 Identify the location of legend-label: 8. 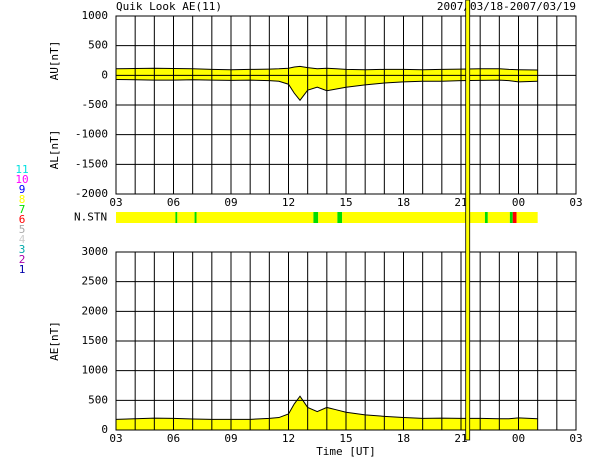
(22, 199).